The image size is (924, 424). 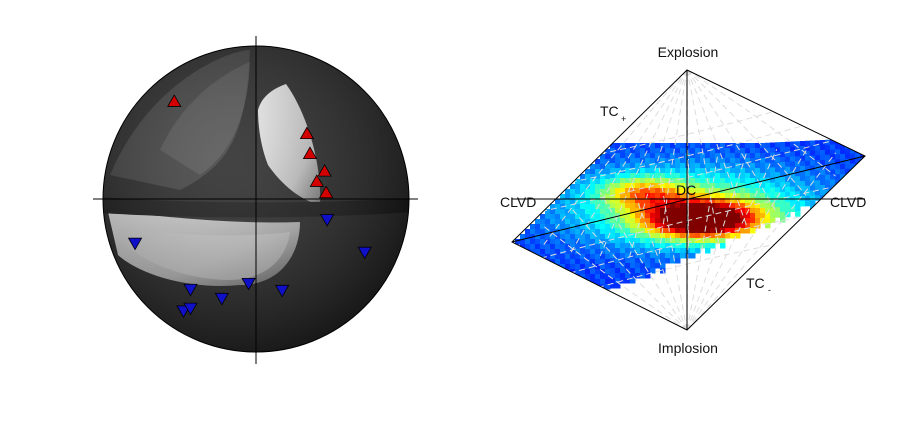 I want to click on dilatation-marker, so click(x=282, y=291).